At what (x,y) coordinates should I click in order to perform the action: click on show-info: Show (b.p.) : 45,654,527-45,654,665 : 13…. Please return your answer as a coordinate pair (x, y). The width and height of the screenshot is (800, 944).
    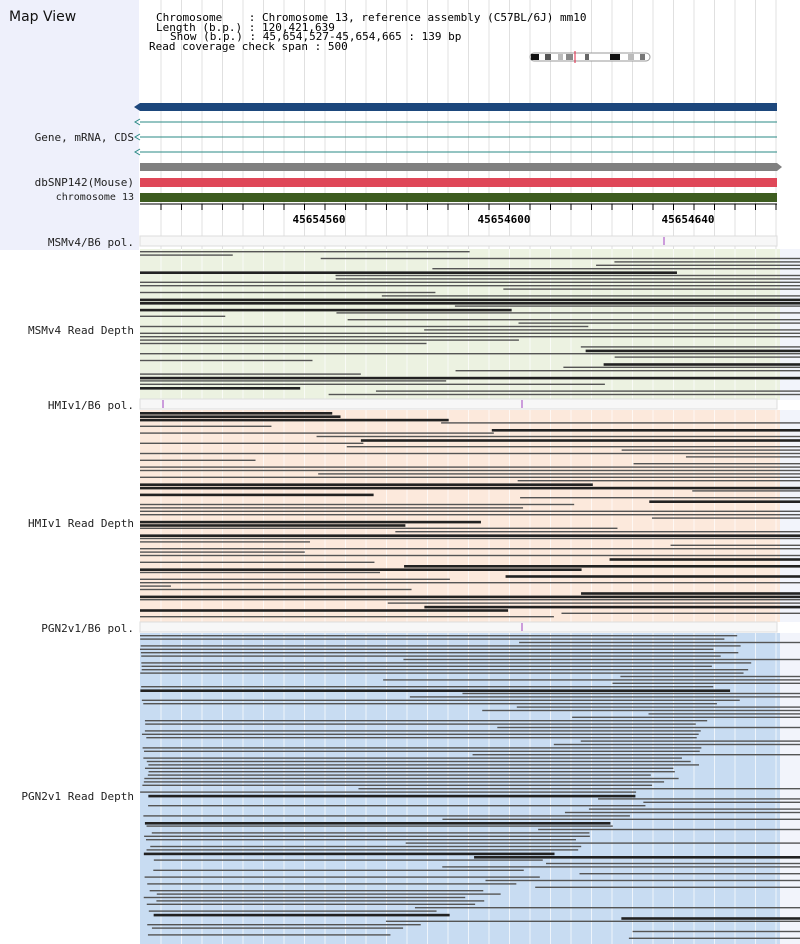
    Looking at the image, I should click on (316, 36).